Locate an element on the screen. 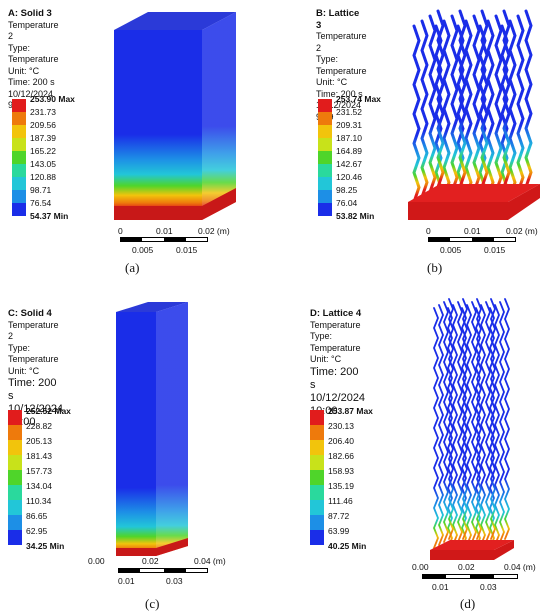 Image resolution: width=550 pixels, height=616 pixels. legend-label: 63.99 is located at coordinates (339, 531).